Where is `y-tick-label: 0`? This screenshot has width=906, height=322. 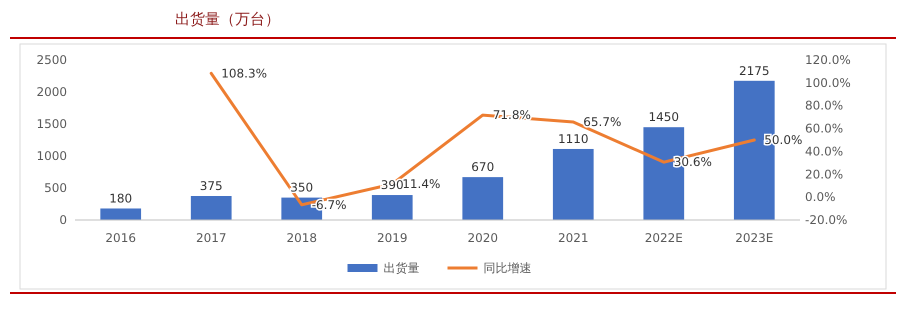 y-tick-label: 0 is located at coordinates (63, 220).